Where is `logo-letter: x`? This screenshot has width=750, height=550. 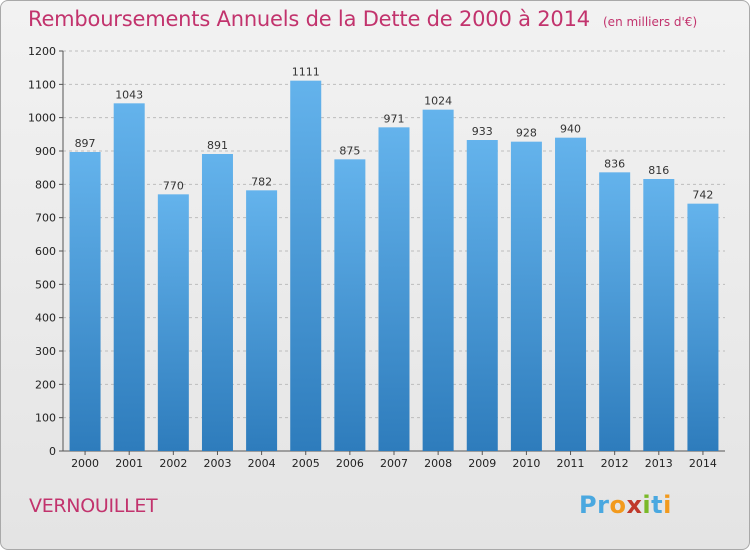
logo-letter: x is located at coordinates (634, 505).